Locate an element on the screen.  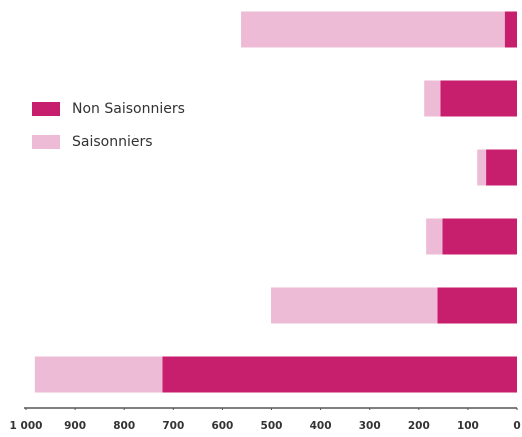
x-tick-label: 200 is located at coordinates (419, 426).